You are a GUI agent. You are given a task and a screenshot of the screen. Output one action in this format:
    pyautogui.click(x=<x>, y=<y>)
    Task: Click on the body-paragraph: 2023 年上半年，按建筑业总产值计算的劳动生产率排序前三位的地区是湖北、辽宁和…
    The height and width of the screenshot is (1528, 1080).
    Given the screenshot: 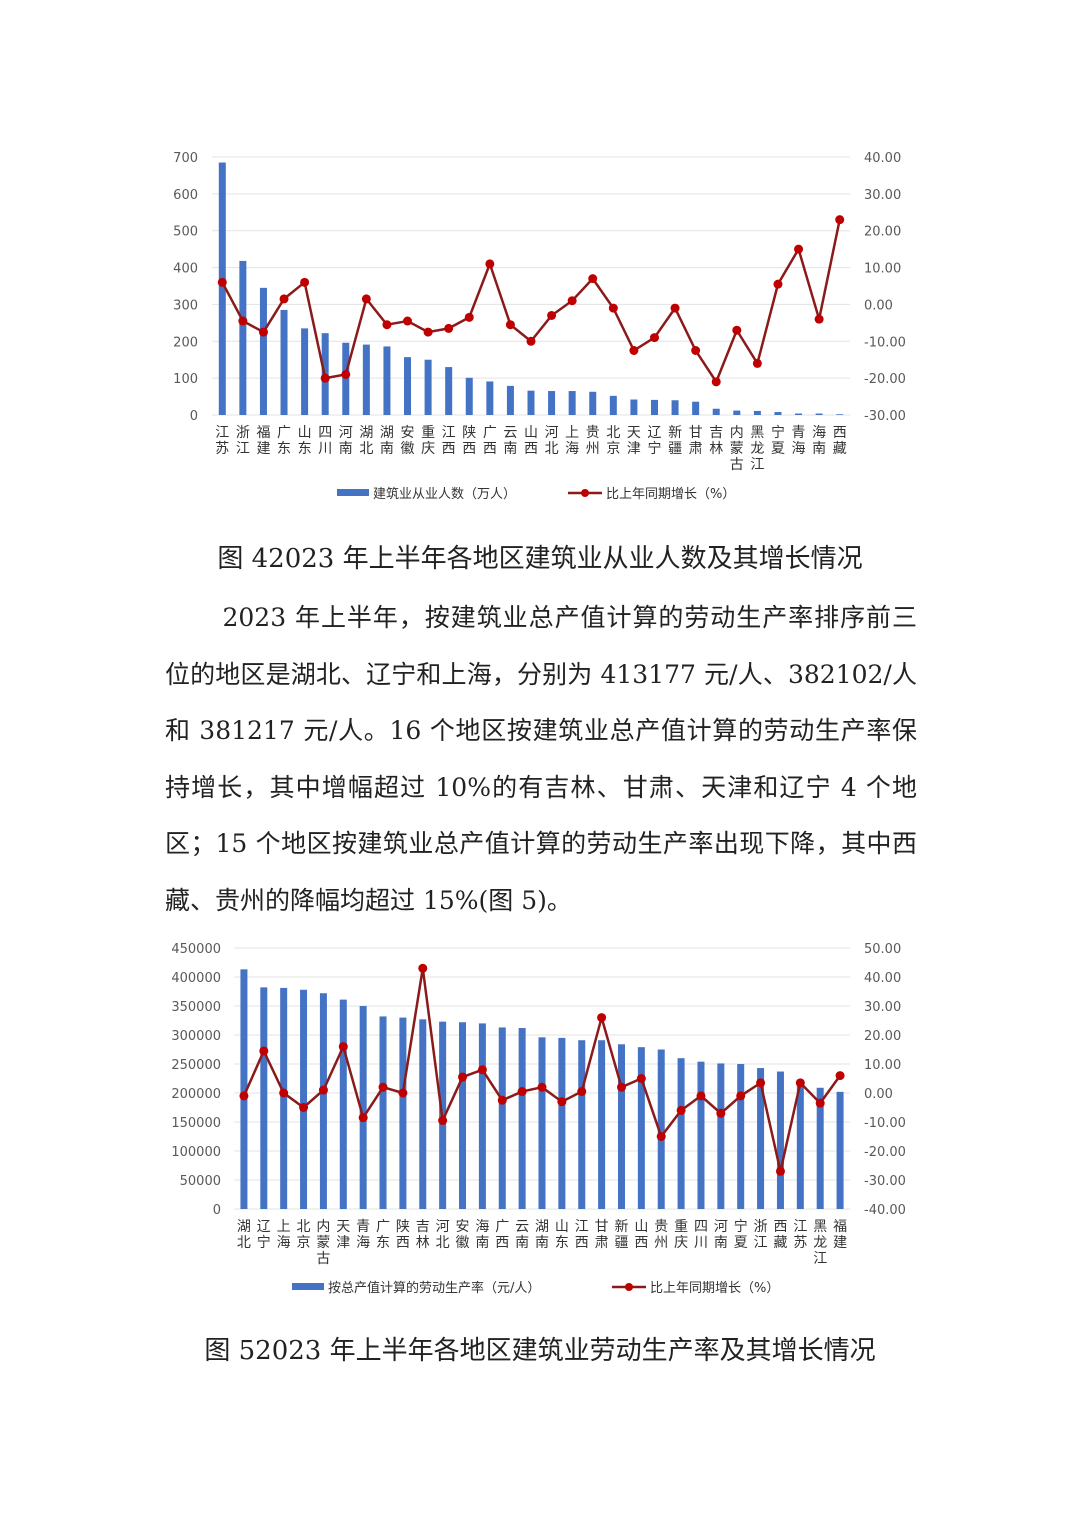 What is the action you would take?
    pyautogui.click(x=541, y=759)
    